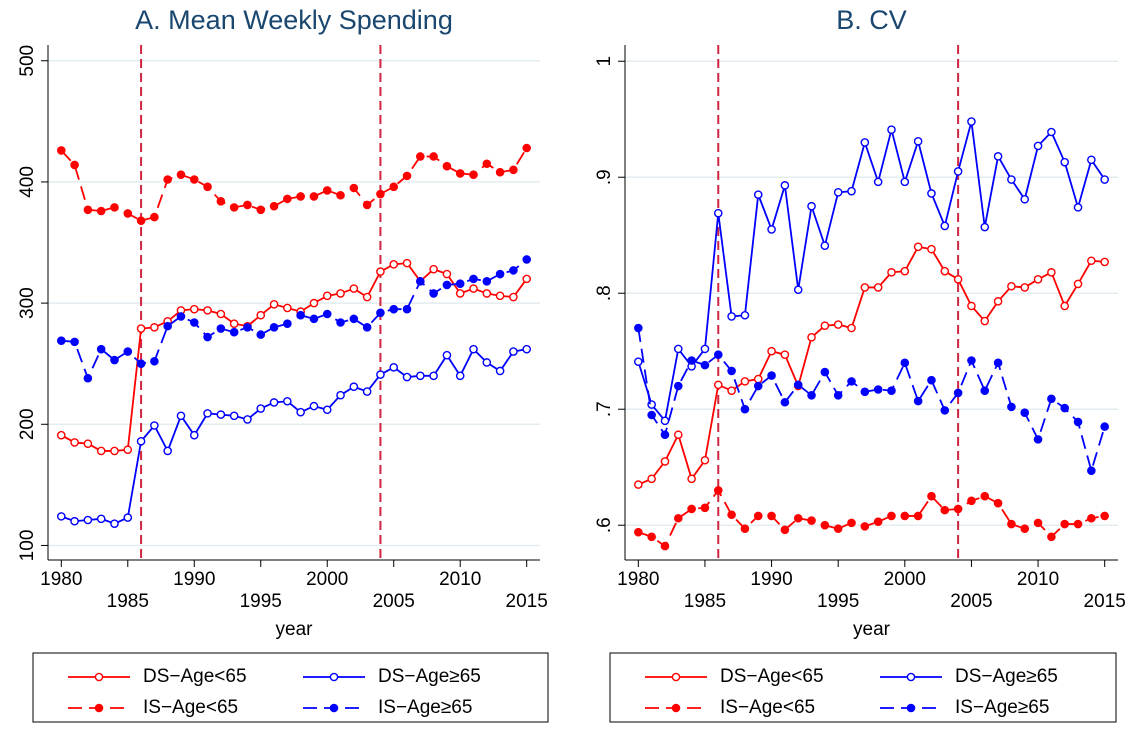  I want to click on x-tick-label: 2000, so click(905, 579).